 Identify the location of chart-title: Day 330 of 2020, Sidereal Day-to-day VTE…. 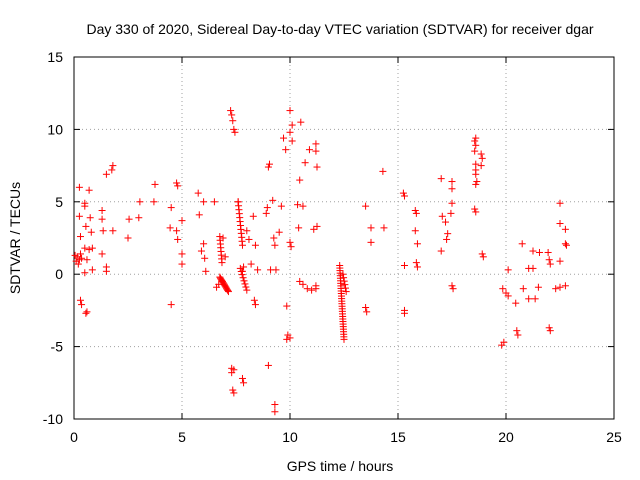
(339, 29).